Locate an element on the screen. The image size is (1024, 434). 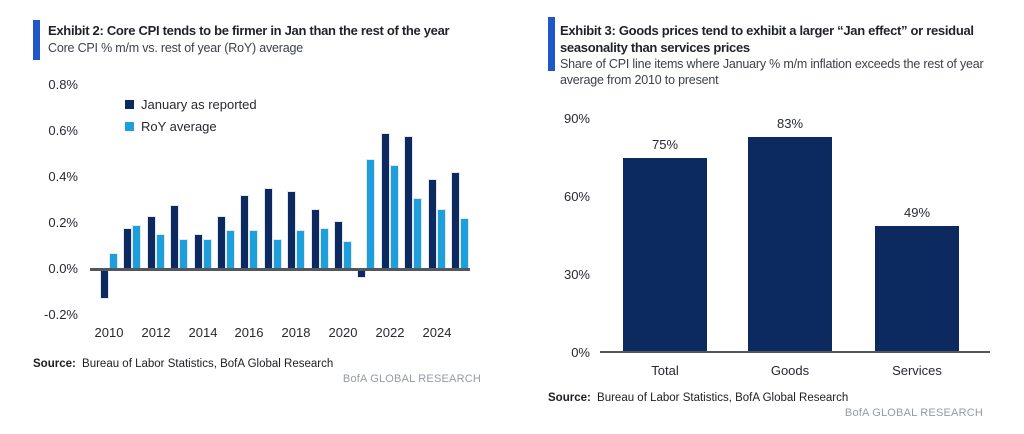
bar-roy-2024 is located at coordinates (441, 239).